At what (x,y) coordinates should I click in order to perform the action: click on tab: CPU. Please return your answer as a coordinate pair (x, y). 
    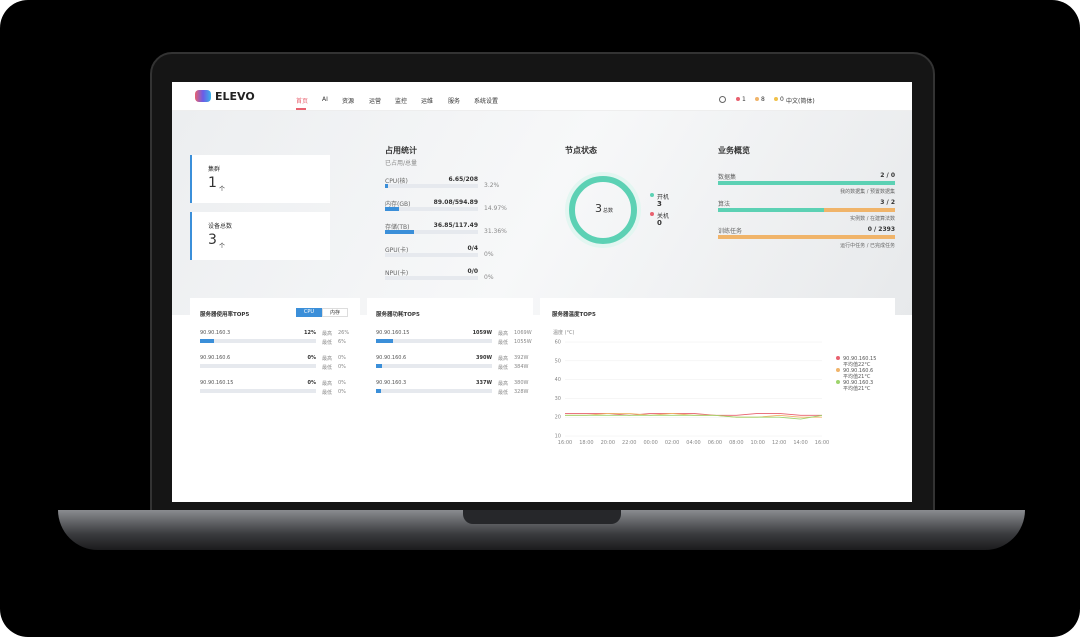
    Looking at the image, I should click on (309, 312).